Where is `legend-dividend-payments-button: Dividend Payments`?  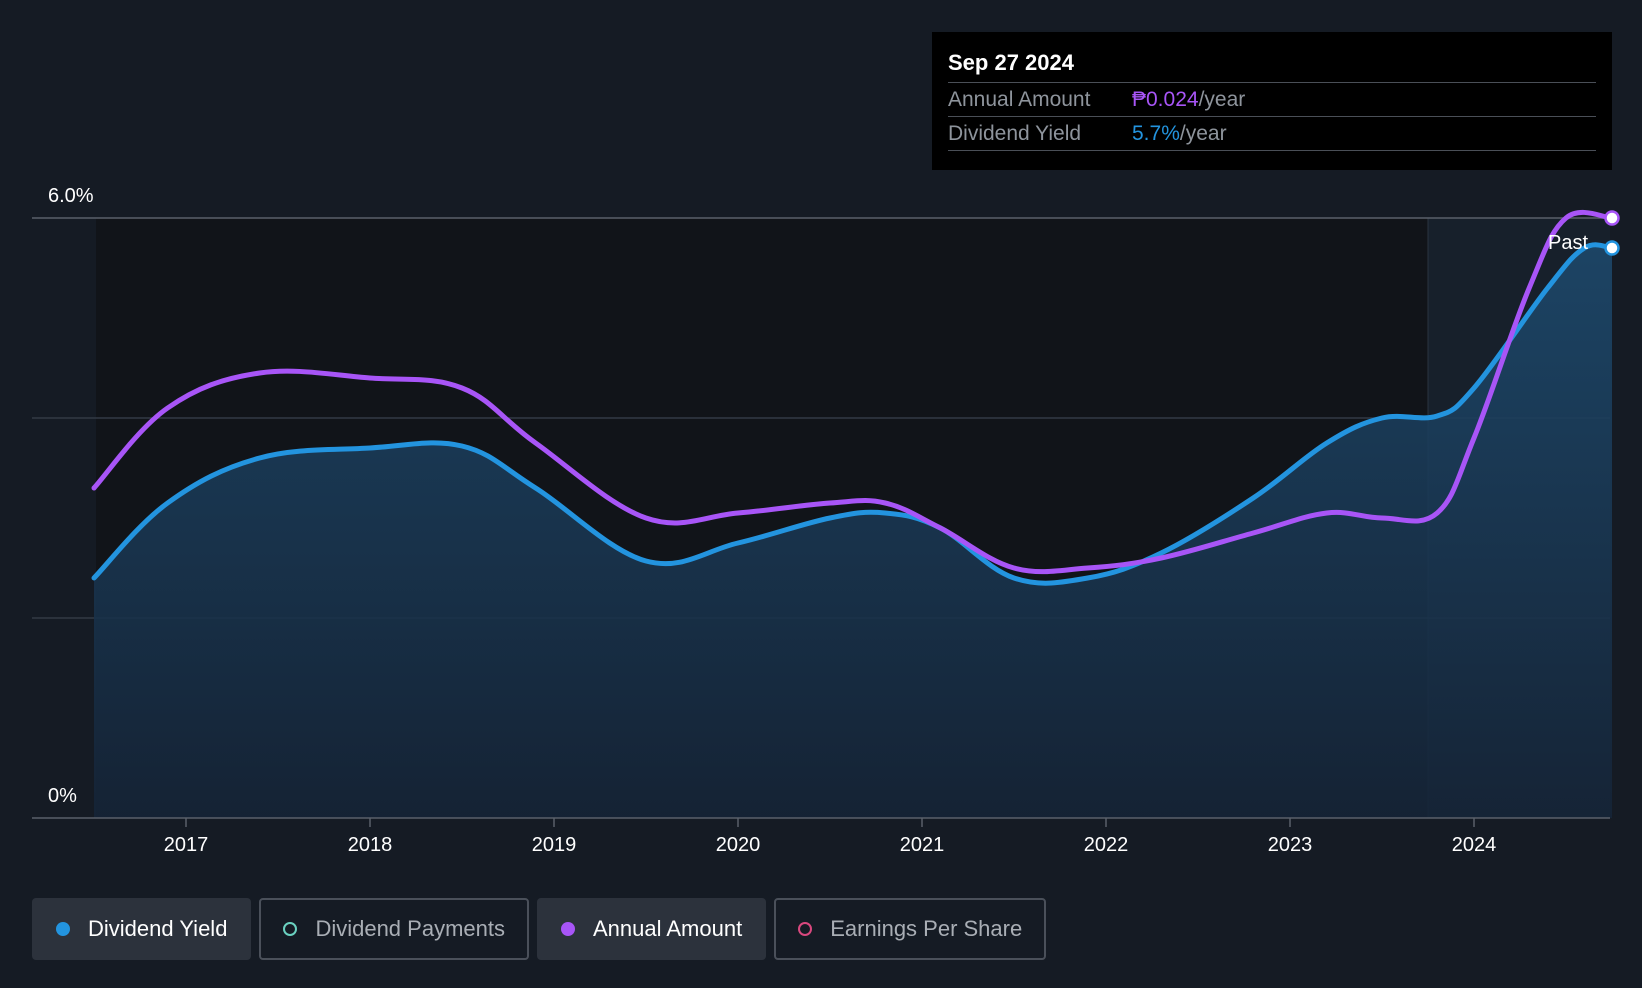
legend-dividend-payments-button: Dividend Payments is located at coordinates (394, 929).